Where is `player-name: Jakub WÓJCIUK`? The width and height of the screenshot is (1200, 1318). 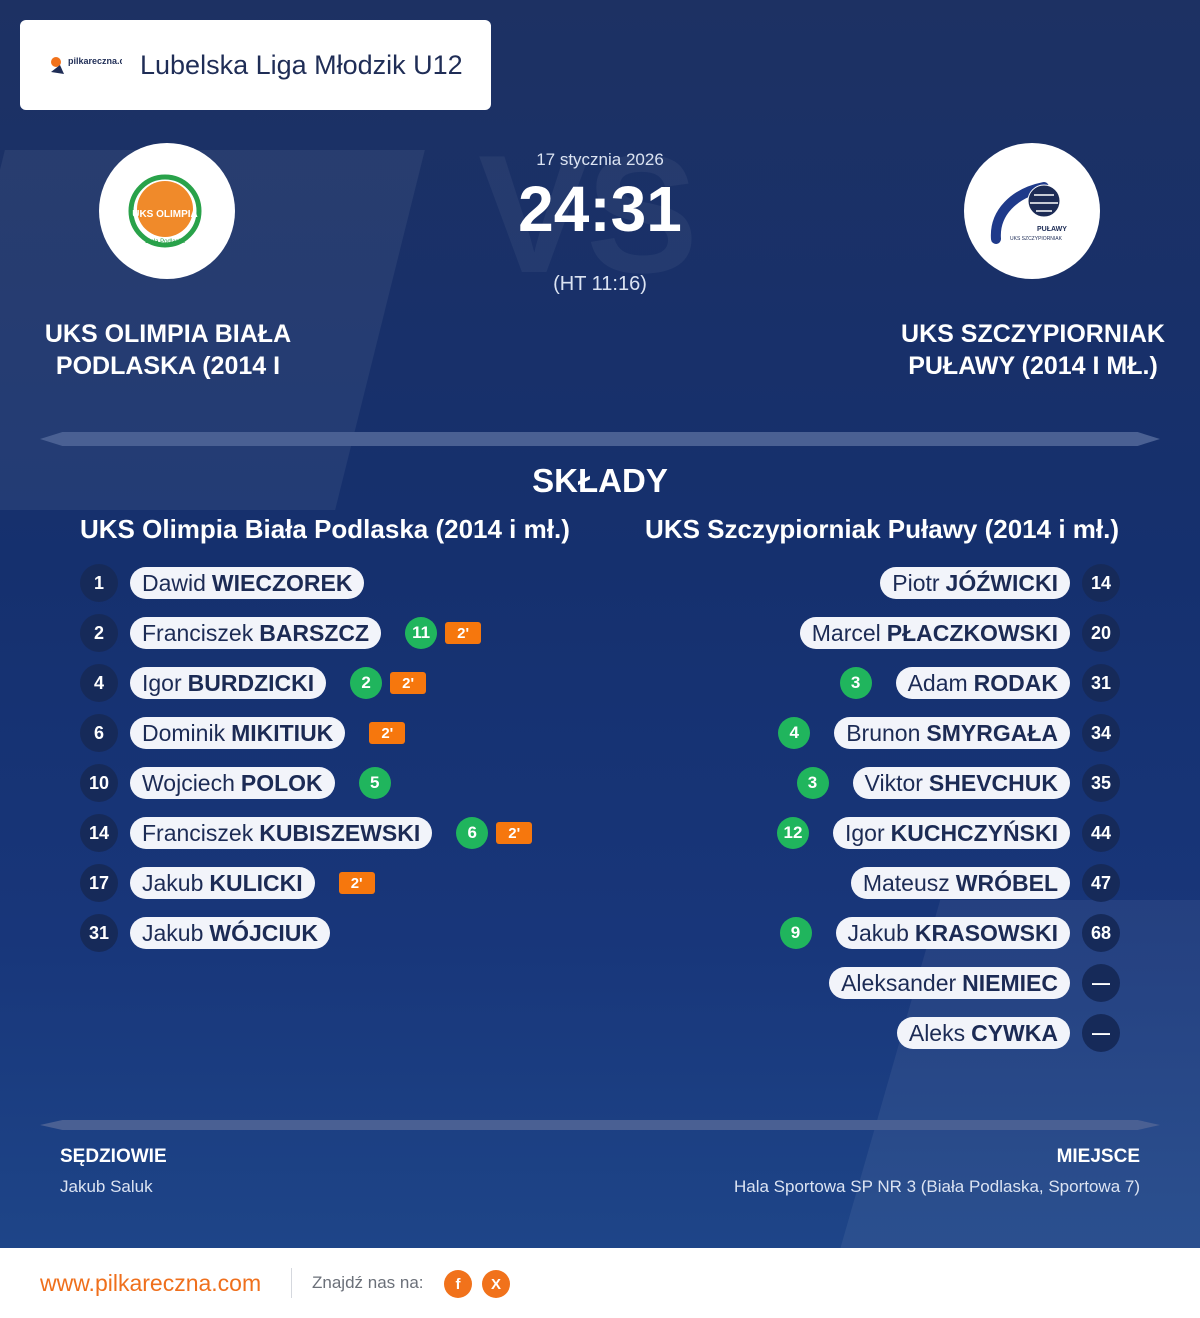
player-name: Jakub WÓJCIUK is located at coordinates (230, 933).